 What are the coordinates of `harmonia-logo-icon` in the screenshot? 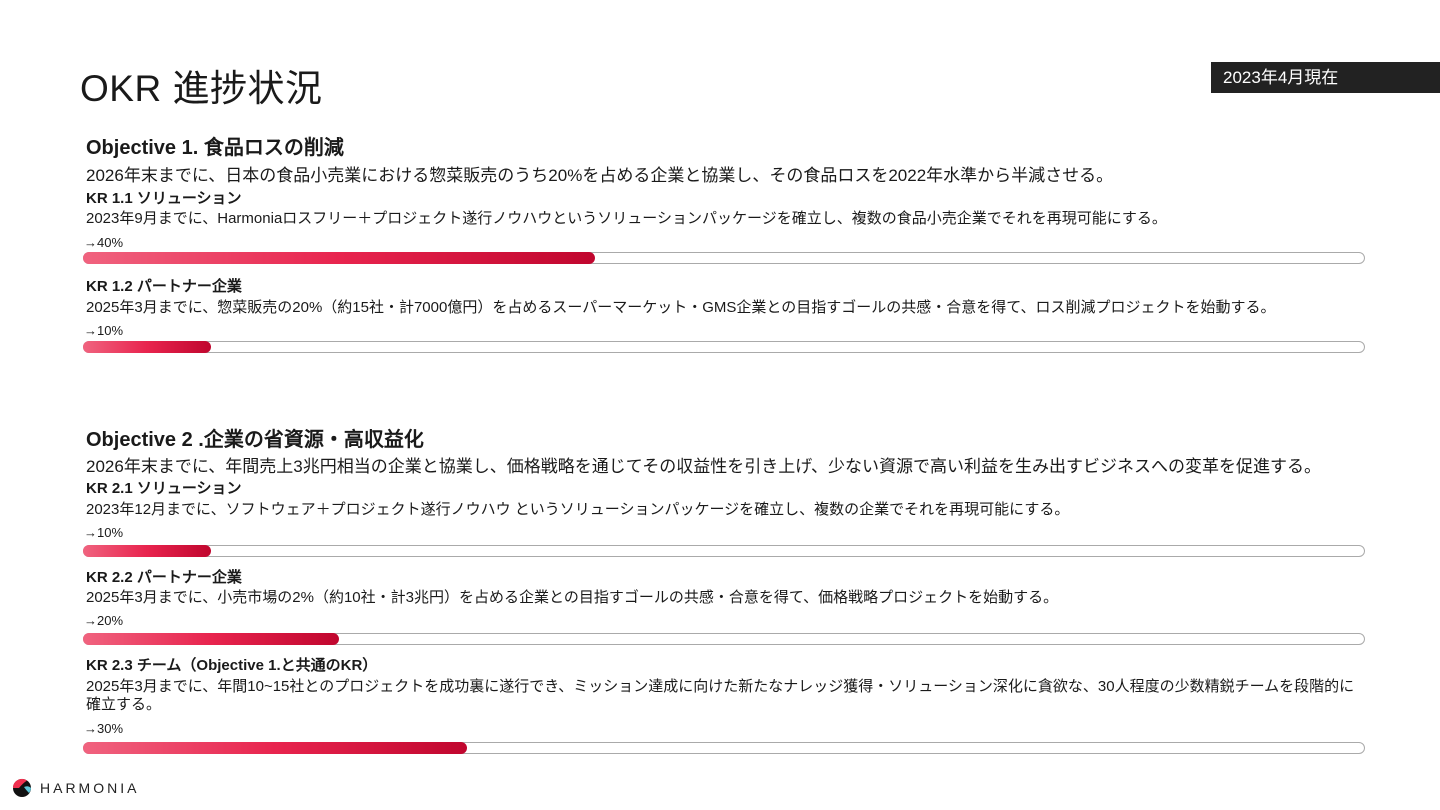 It's located at (21, 787).